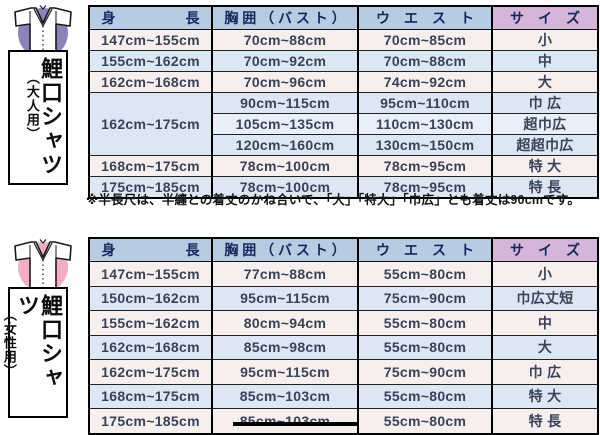  I want to click on table-row: 175cm~185cm 85cm~103cm 55cm~80cm 特 長, so click(343, 421).